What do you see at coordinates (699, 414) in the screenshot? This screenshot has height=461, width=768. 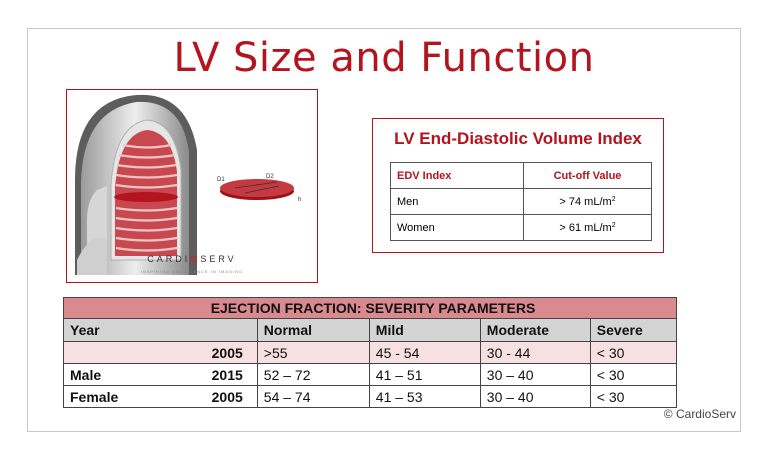 I see `copyright-notice: © CardioServ` at bounding box center [699, 414].